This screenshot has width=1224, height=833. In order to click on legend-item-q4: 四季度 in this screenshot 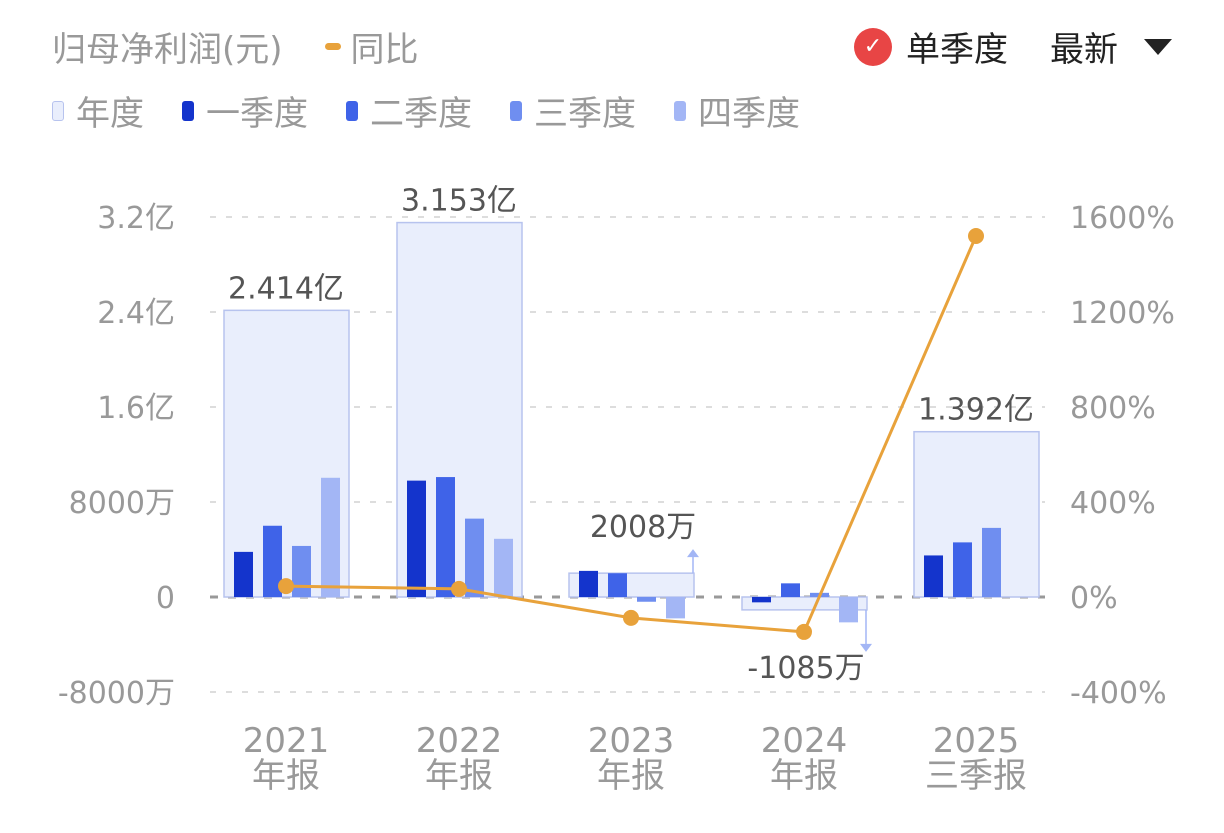, I will do `click(737, 110)`.